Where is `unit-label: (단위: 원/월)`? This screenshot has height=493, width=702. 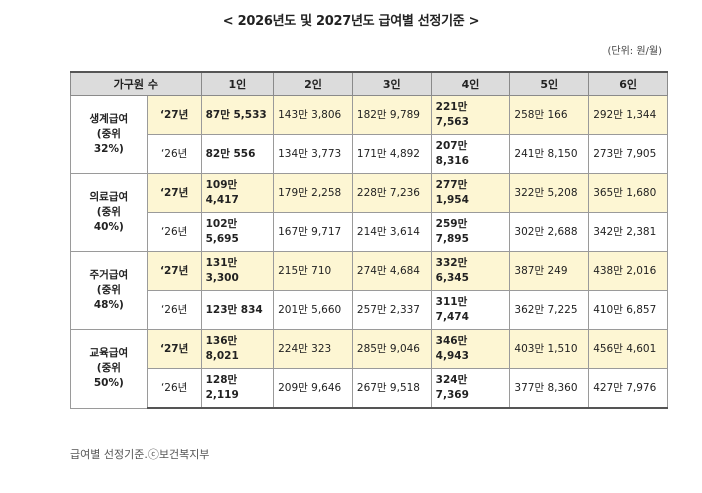 unit-label: (단위: 원/월) is located at coordinates (634, 51).